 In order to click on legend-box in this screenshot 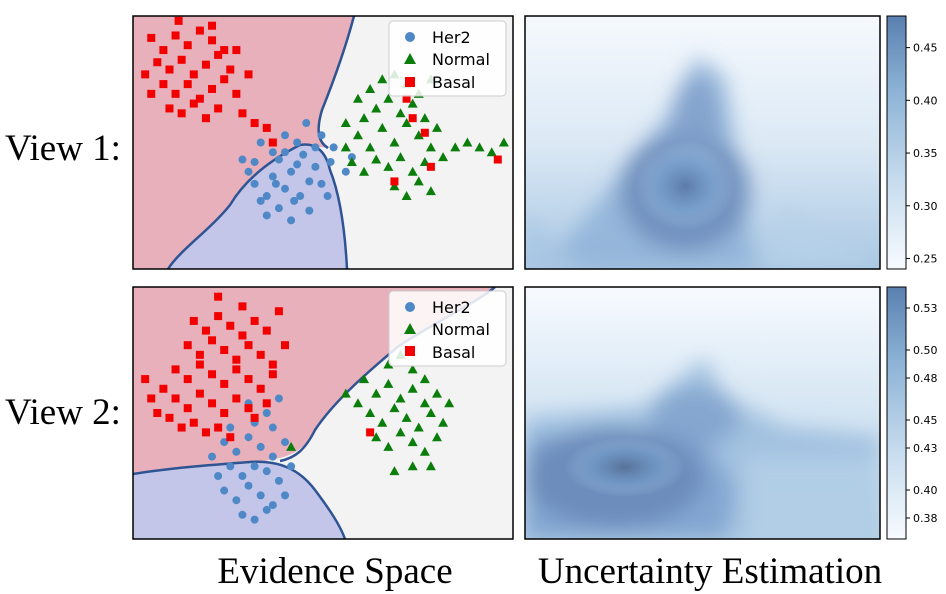, I will do `click(447, 328)`.